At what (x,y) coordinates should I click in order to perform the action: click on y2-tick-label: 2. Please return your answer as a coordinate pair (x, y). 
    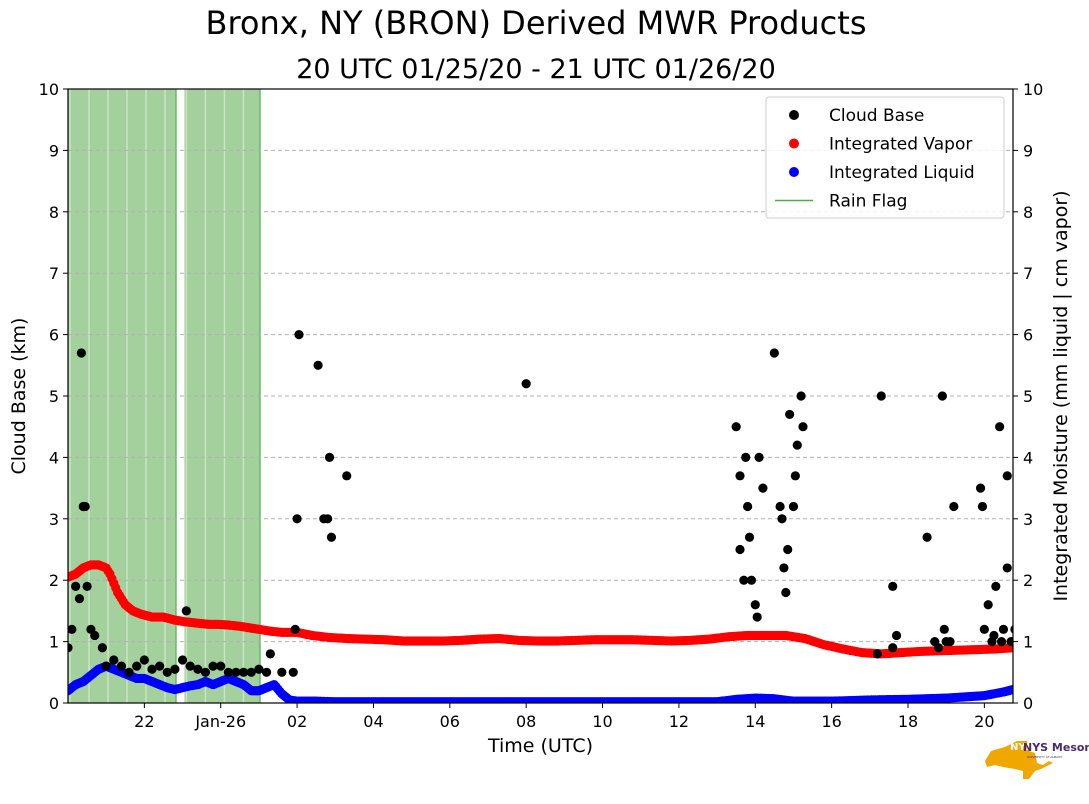
    Looking at the image, I should click on (1028, 580).